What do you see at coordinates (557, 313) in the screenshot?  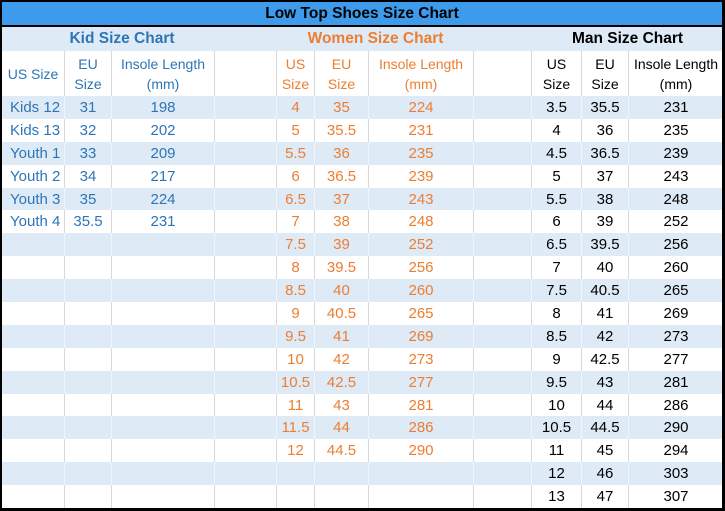 I see `table-cell: 8` at bounding box center [557, 313].